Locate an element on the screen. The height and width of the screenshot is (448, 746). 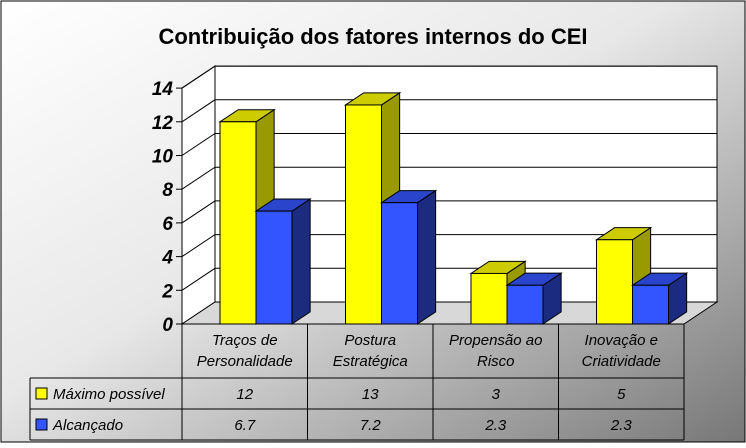
data-label: 7.2 is located at coordinates (371, 425).